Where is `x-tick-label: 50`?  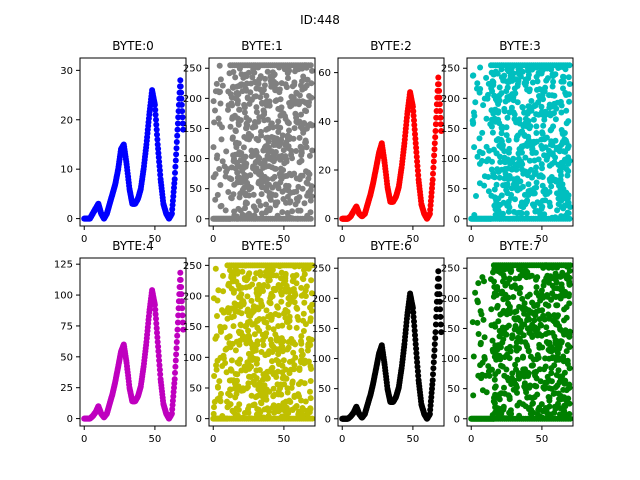 x-tick-label: 50 is located at coordinates (155, 239).